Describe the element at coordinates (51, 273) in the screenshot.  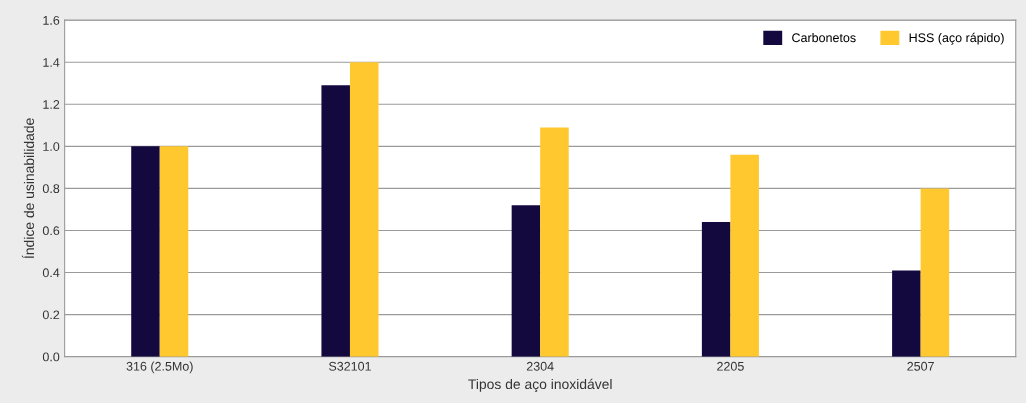
I see `y-tick-label: 0.4` at that location.